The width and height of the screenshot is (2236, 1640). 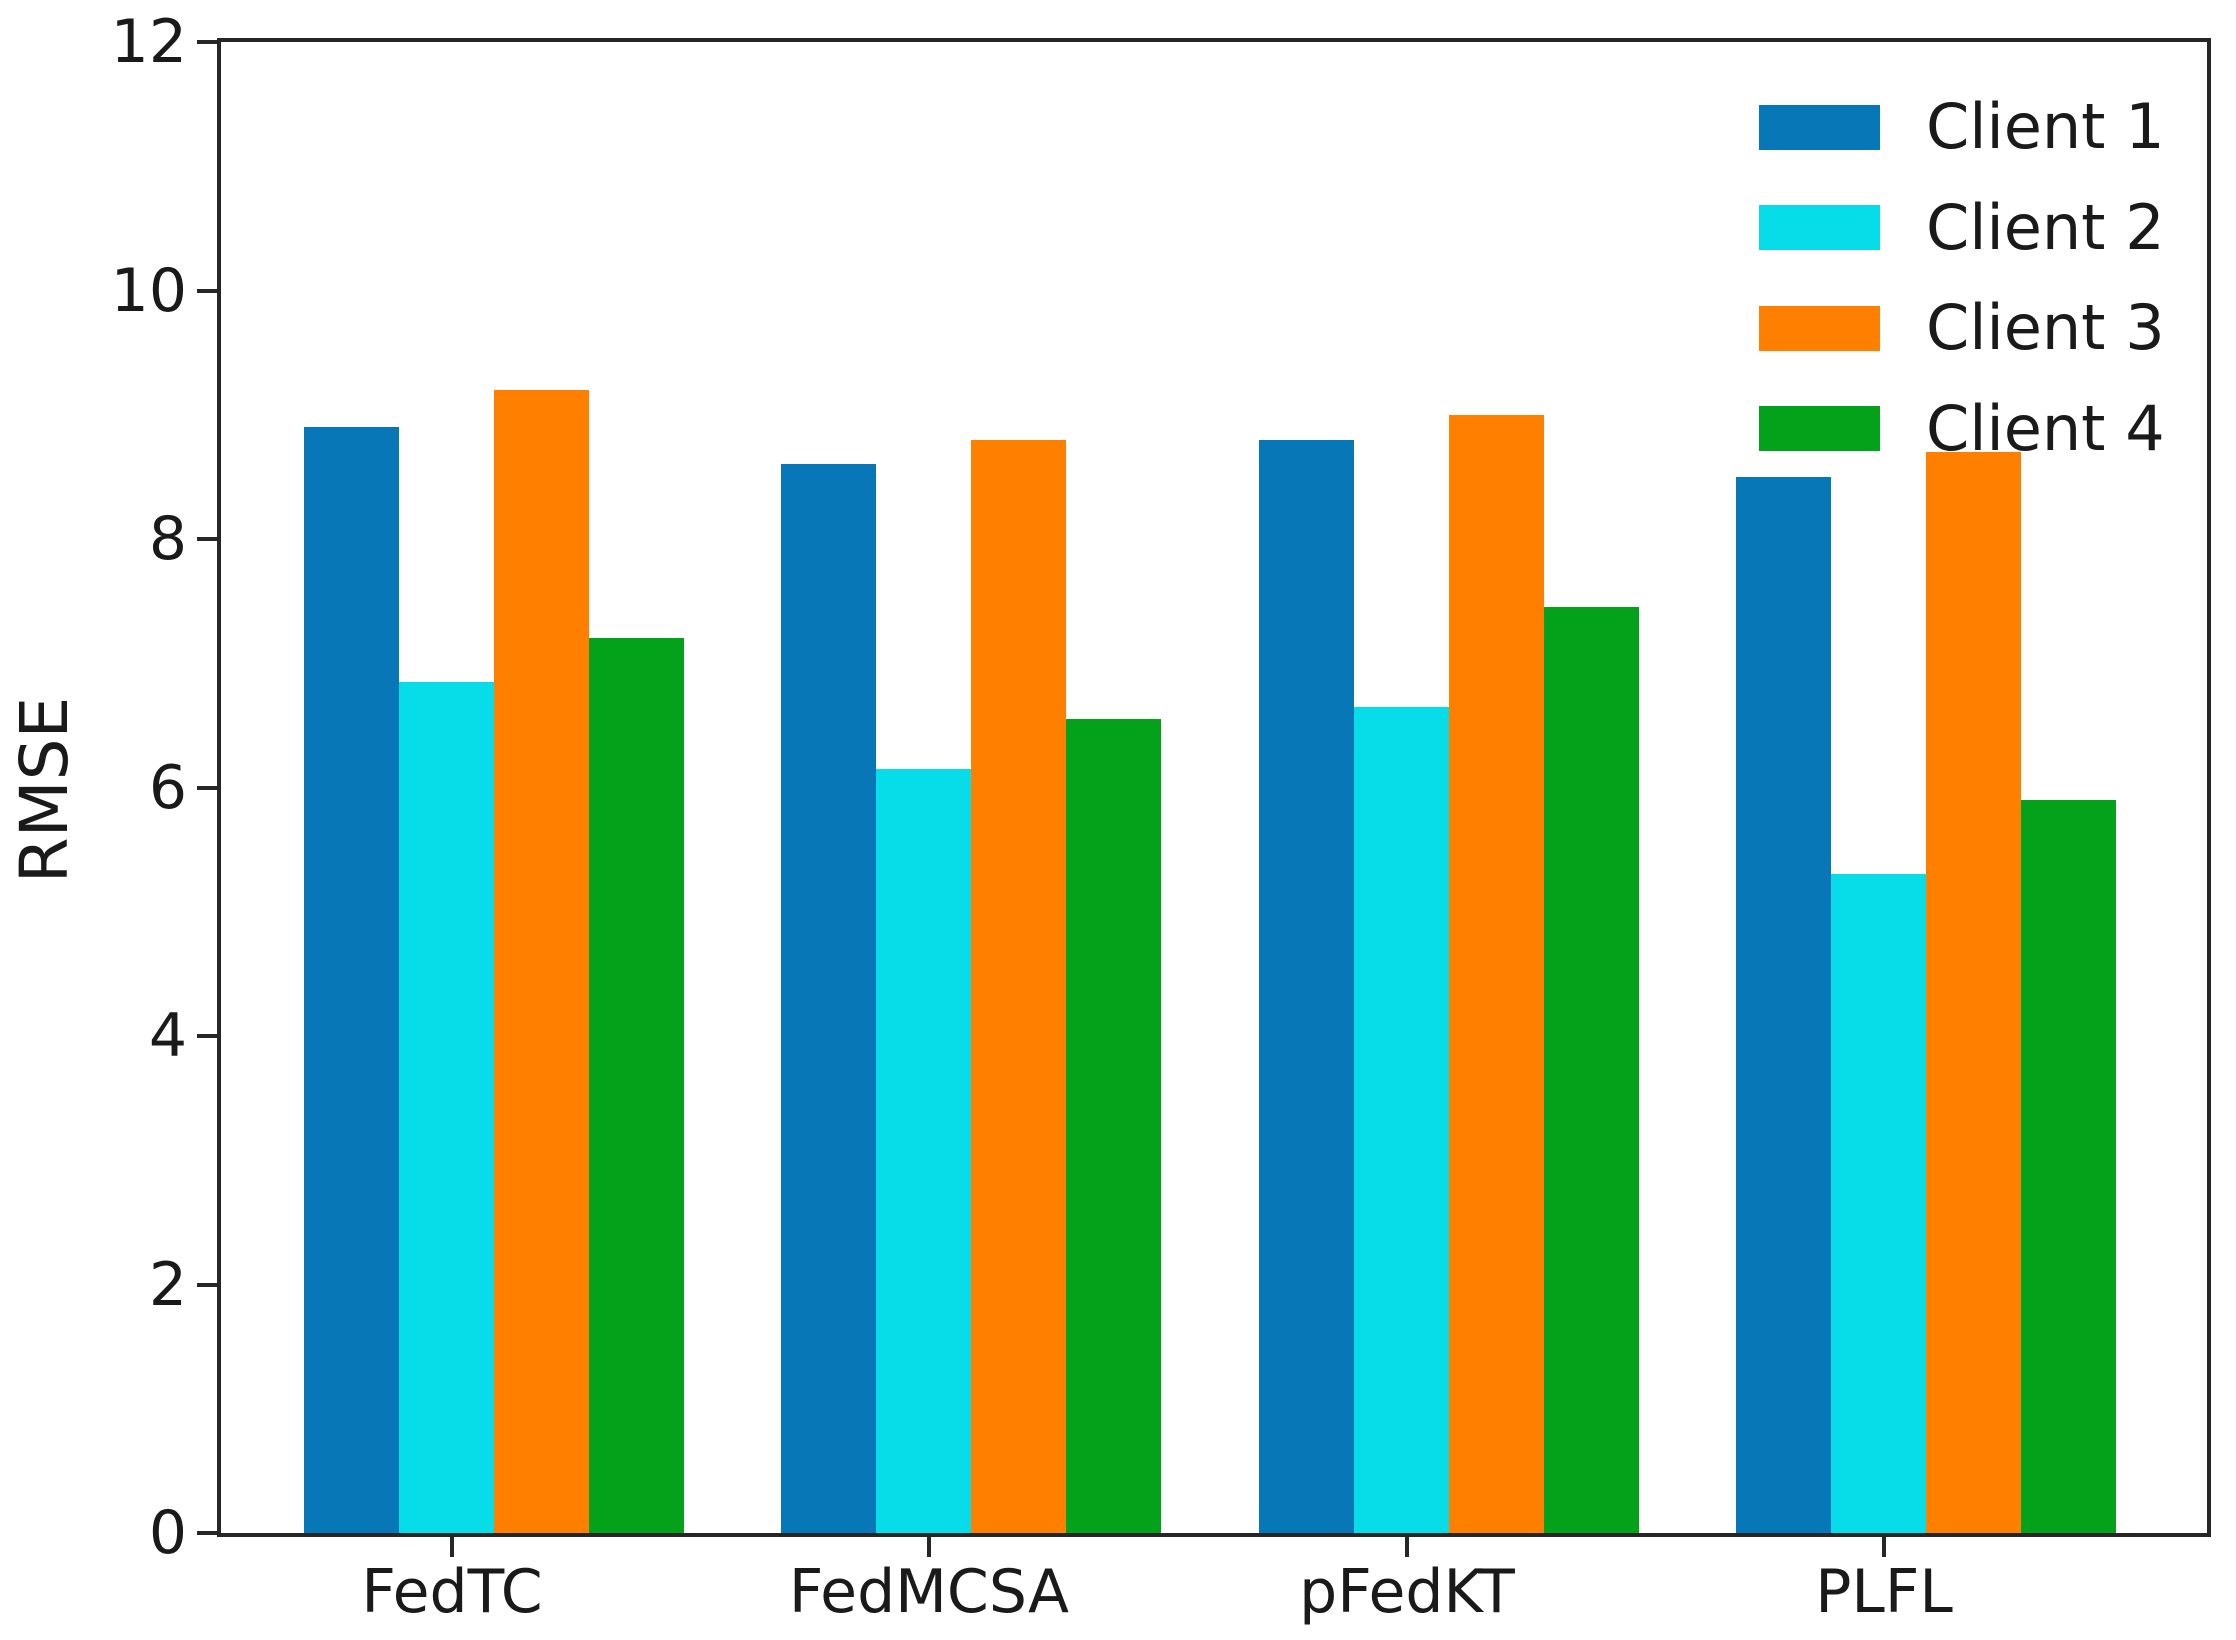 What do you see at coordinates (452, 1547) in the screenshot?
I see `x-tick-mark-fedtc` at bounding box center [452, 1547].